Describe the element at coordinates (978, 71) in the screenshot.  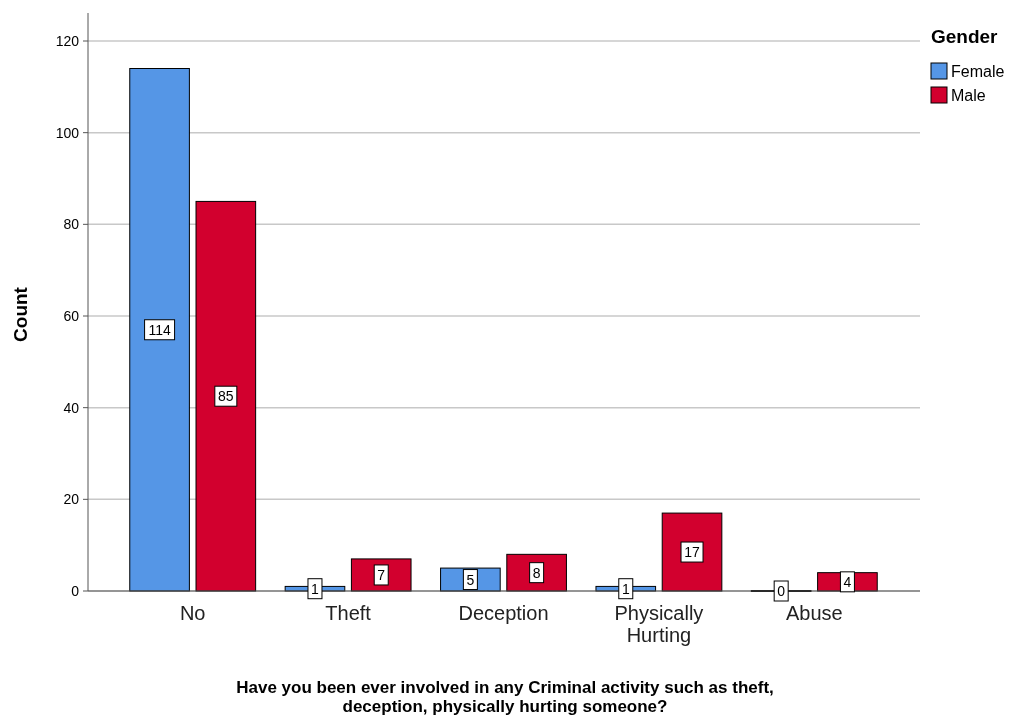
I see `legend-label: Female` at that location.